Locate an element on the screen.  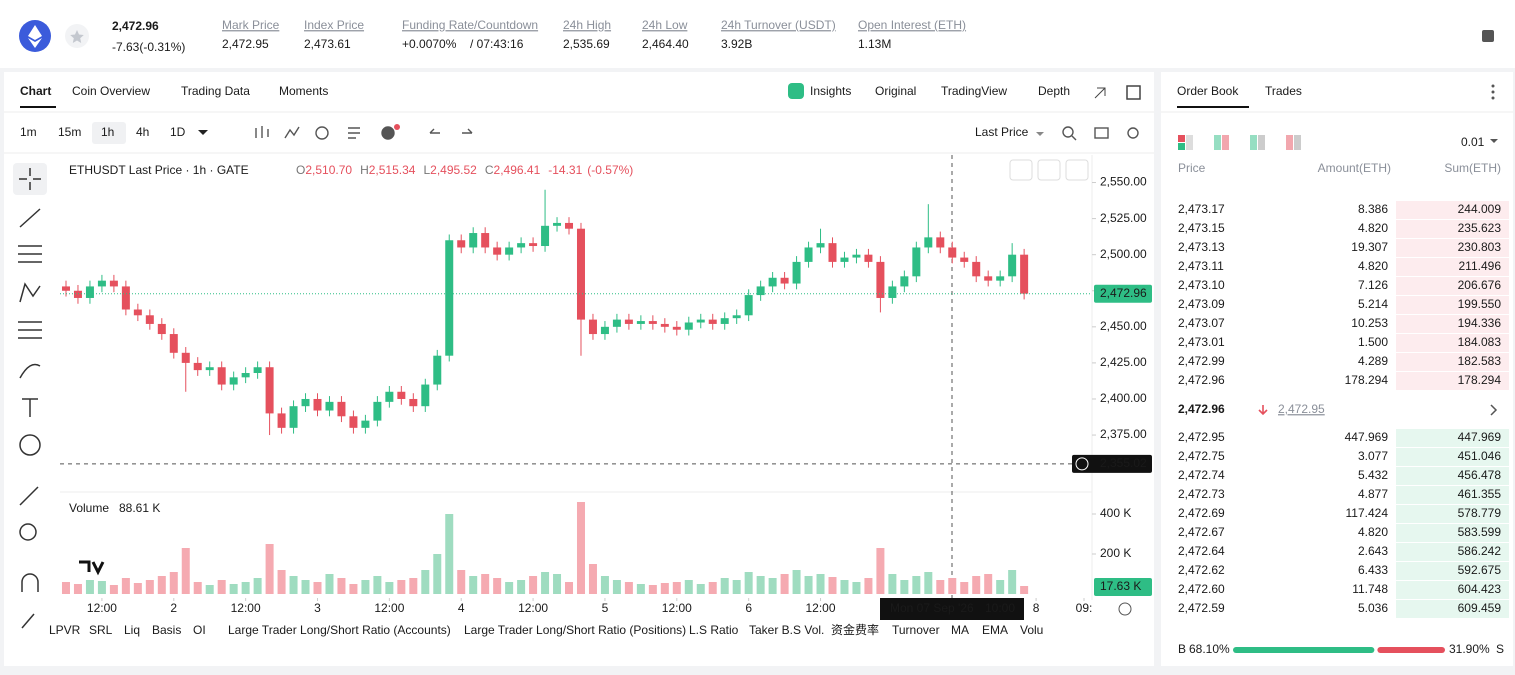
crosshair-price: 2,355.02 is located at coordinates (1123, 463).